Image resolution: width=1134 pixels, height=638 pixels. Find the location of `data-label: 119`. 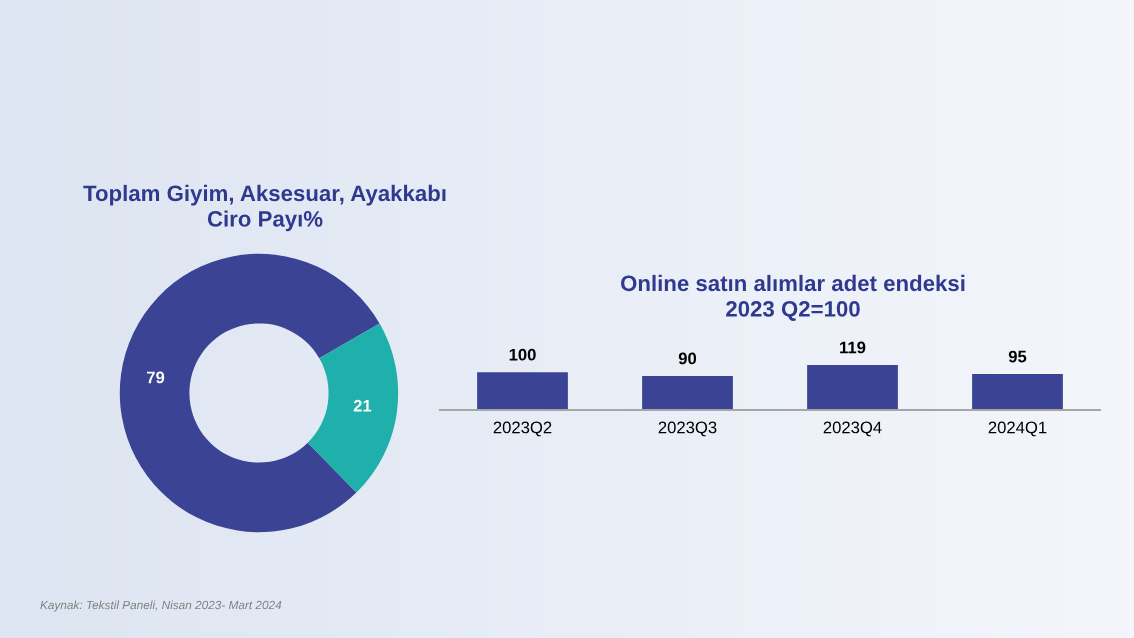

data-label: 119 is located at coordinates (853, 347).